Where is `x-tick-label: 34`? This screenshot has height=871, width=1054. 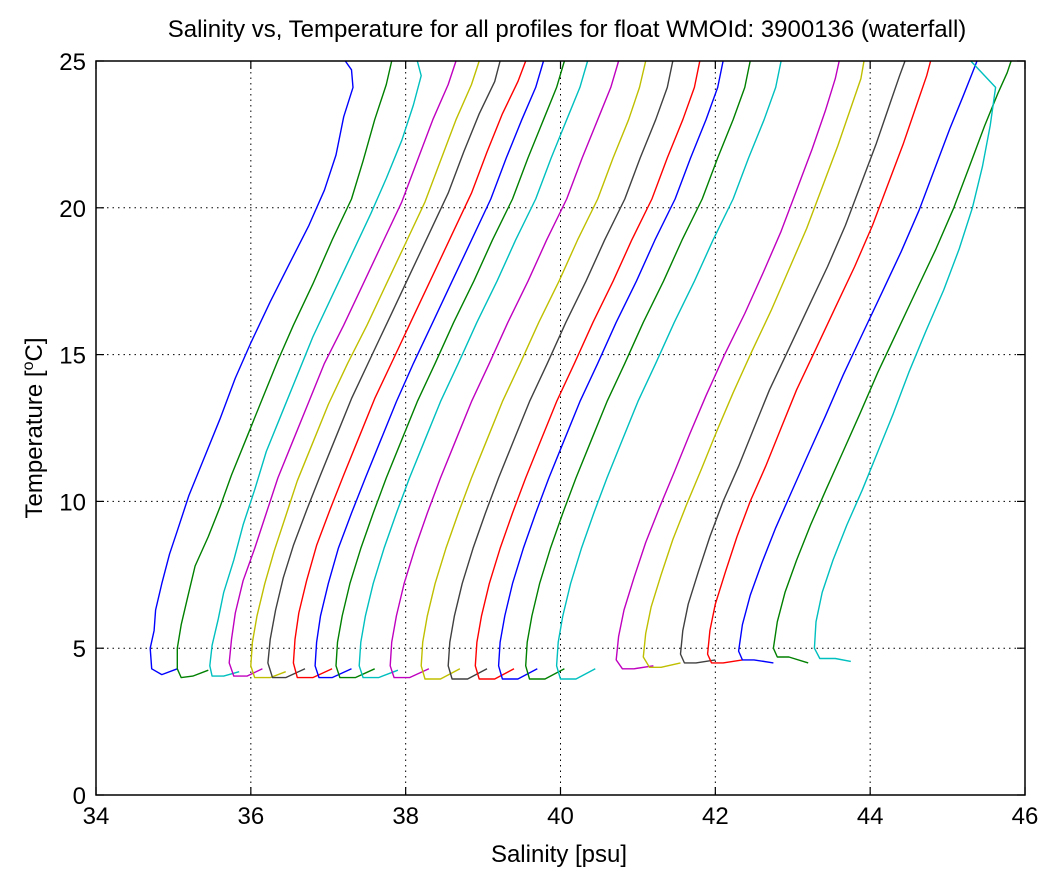
x-tick-label: 34 is located at coordinates (96, 816).